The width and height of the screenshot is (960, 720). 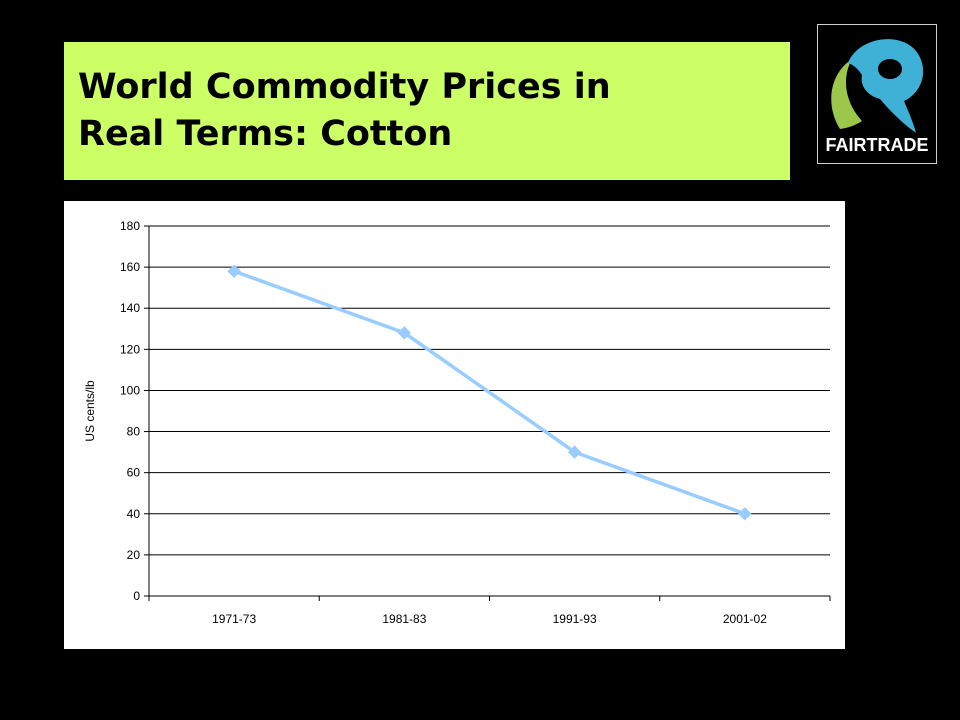 I want to click on logo-green-leaf, so click(x=846, y=94).